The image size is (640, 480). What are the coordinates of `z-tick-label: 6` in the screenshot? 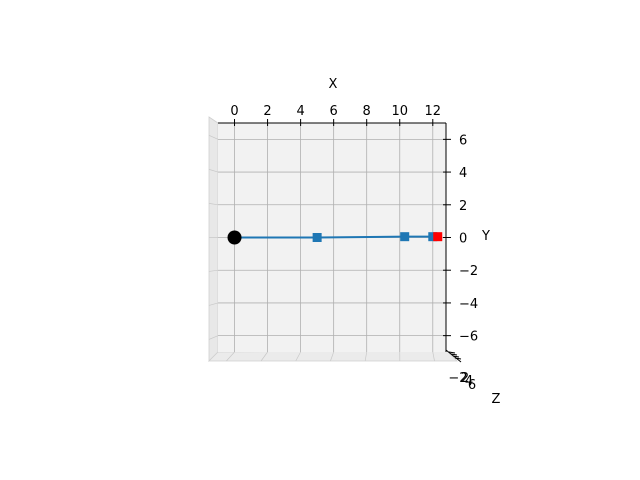 It's located at (472, 385).